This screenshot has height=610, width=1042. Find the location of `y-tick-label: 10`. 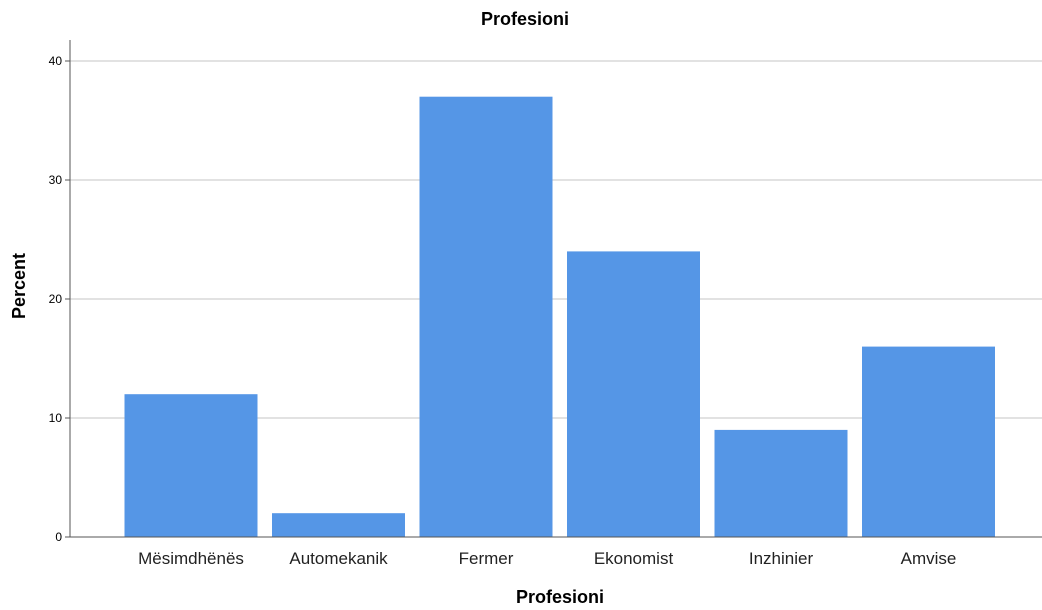

y-tick-label: 10 is located at coordinates (56, 418).